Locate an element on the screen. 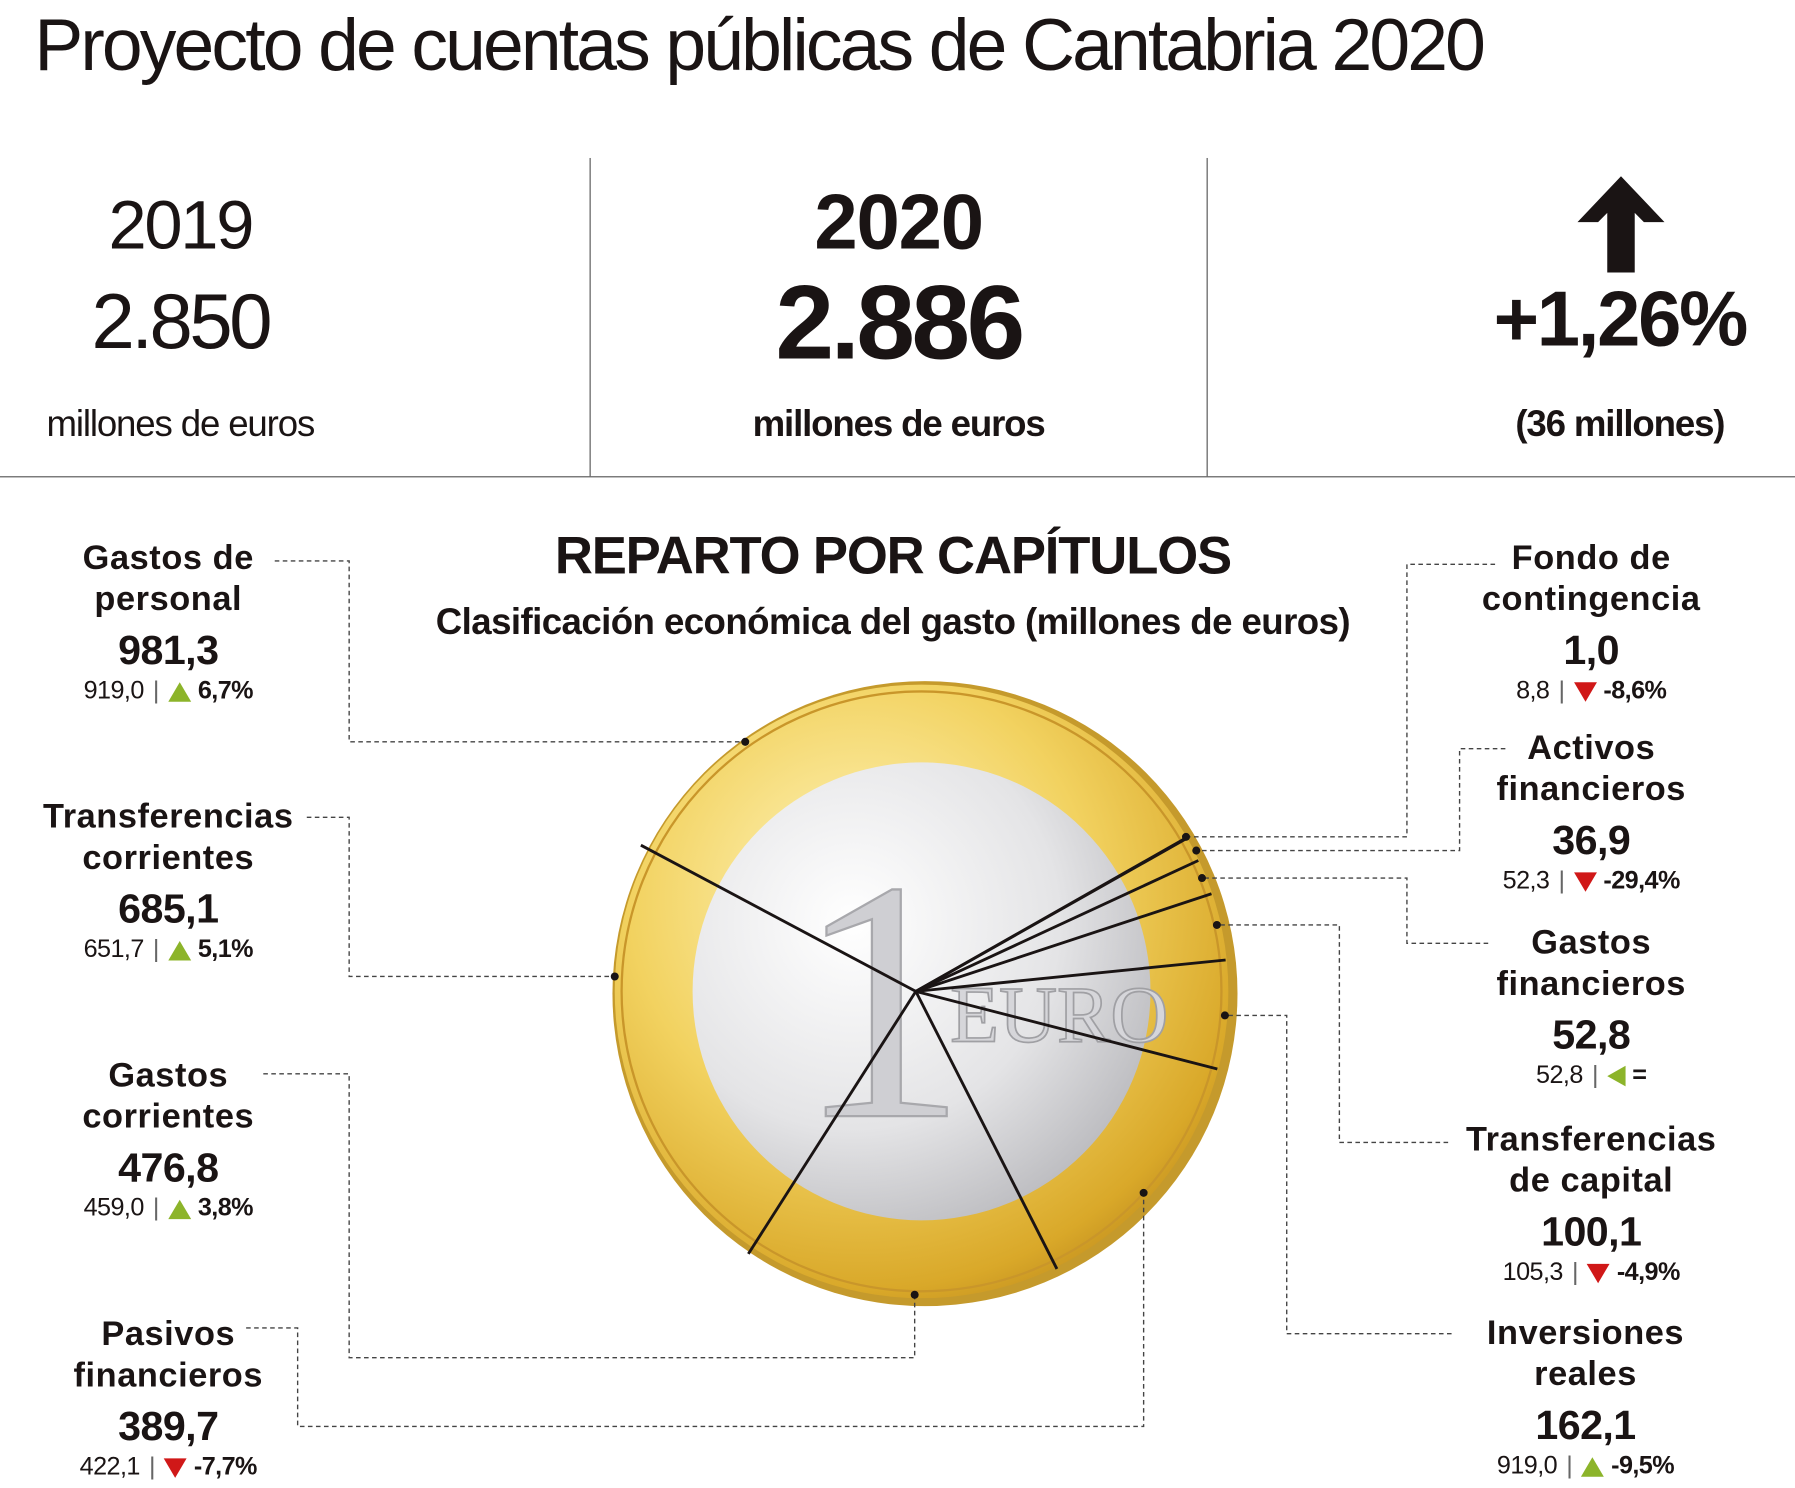 This screenshot has width=1795, height=1488. category-label: Activos financieros 36,9 52,3 | -29,4% is located at coordinates (1591, 811).